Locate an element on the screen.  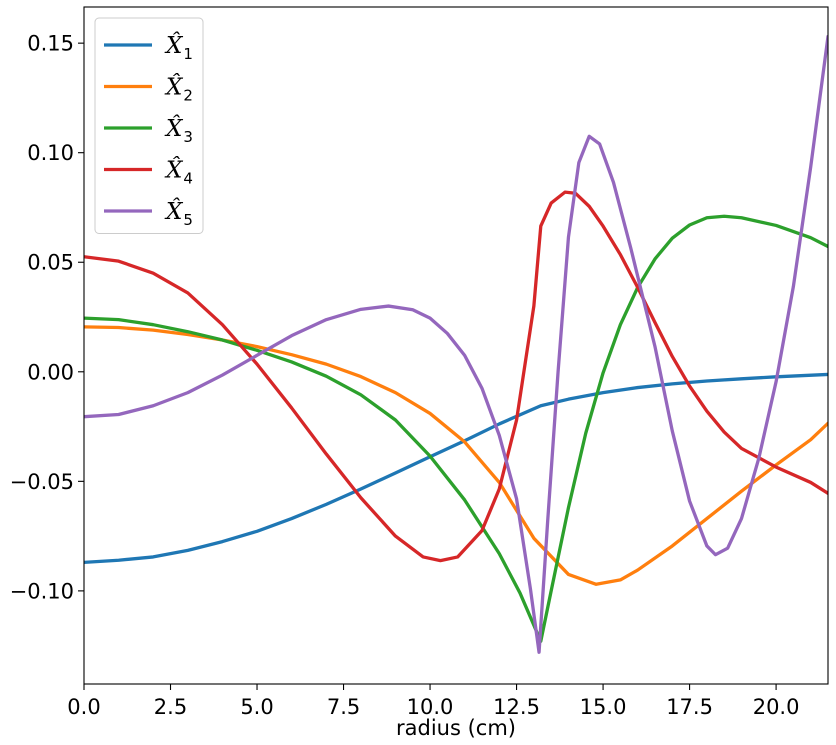
x-tick-label: 17.5 is located at coordinates (689, 707).